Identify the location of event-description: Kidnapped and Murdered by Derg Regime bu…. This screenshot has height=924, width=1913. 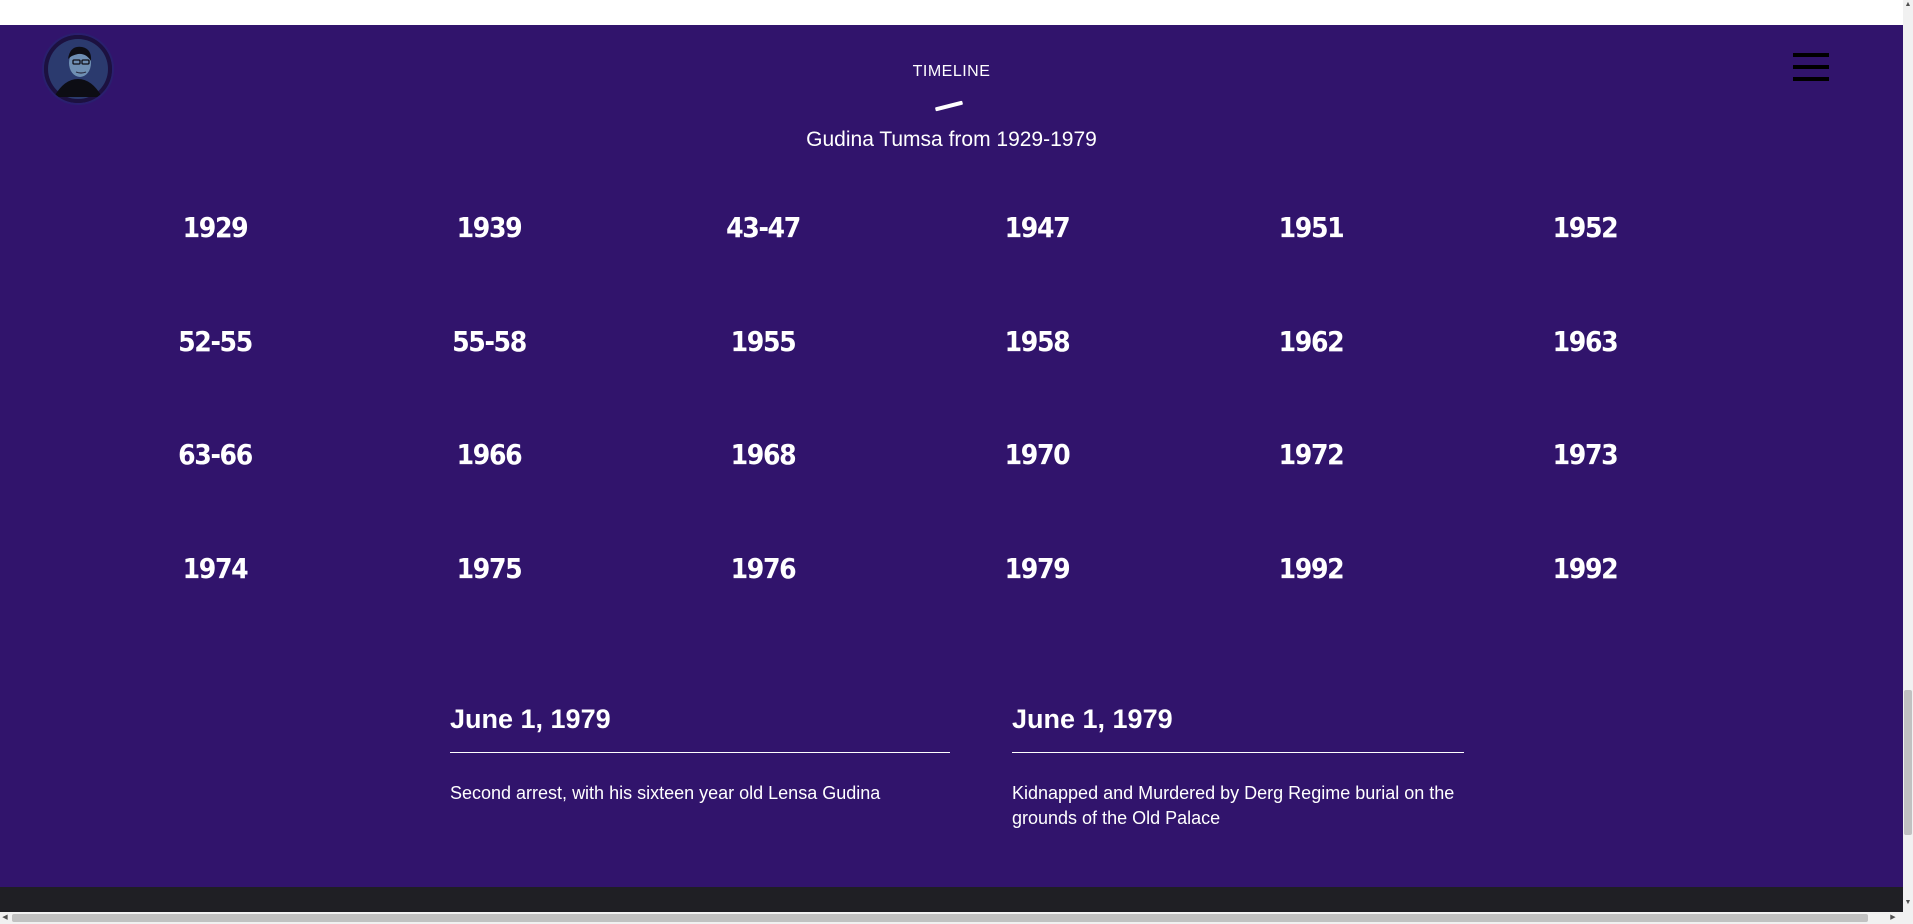
(1233, 805).